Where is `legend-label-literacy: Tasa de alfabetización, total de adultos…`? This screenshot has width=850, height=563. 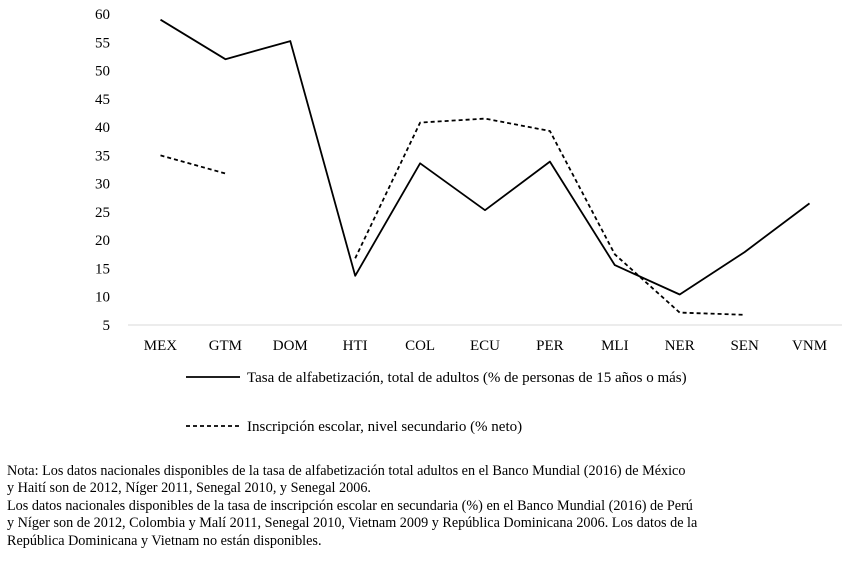
legend-label-literacy: Tasa de alfabetización, total de adultos… is located at coordinates (467, 378).